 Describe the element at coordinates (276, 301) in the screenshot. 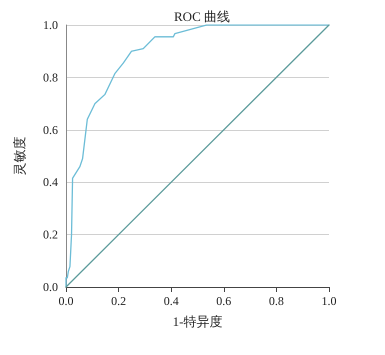

I see `x-tick-label: 0.8` at that location.